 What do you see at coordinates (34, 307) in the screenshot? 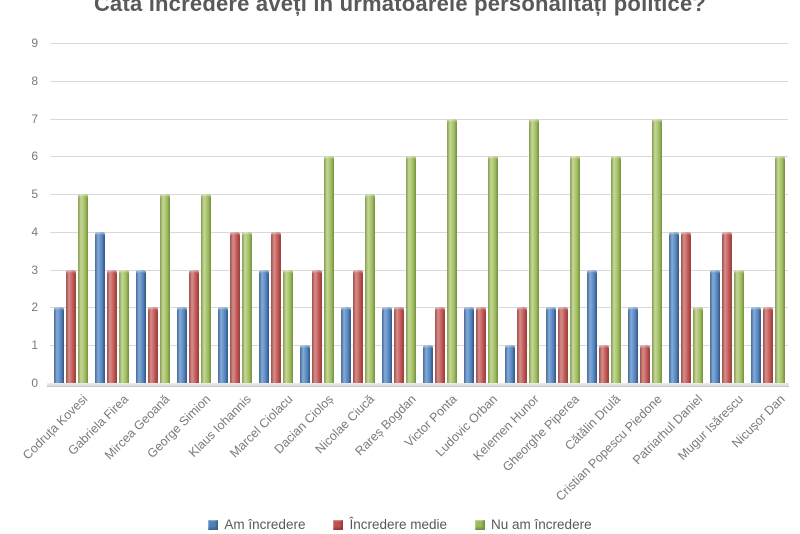
I see `y-axis-tick: 2` at bounding box center [34, 307].